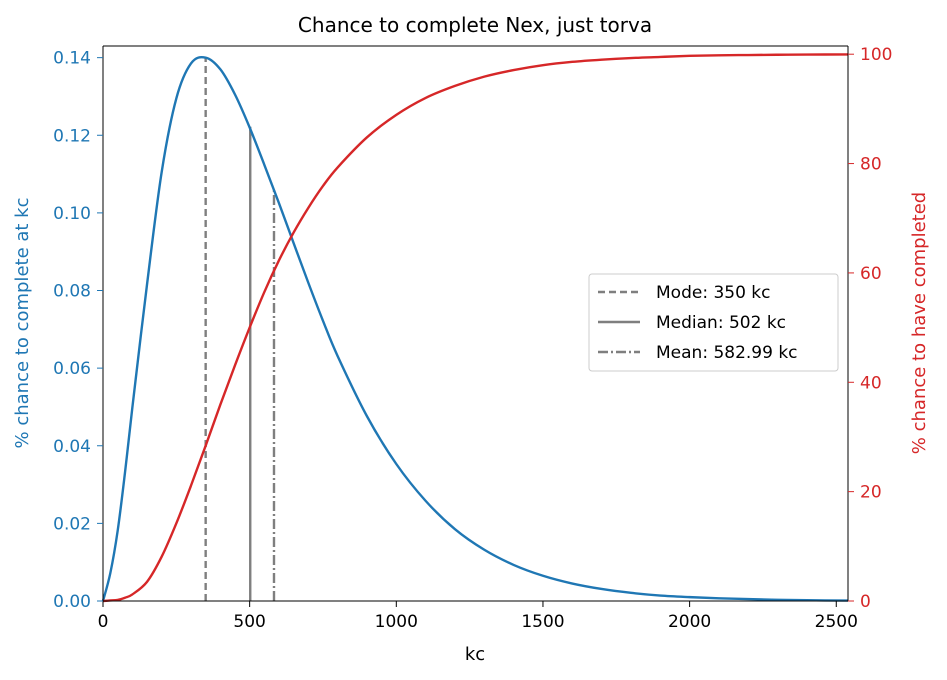  What do you see at coordinates (72, 602) in the screenshot?
I see `y-left-tick-label: 0.00` at bounding box center [72, 602].